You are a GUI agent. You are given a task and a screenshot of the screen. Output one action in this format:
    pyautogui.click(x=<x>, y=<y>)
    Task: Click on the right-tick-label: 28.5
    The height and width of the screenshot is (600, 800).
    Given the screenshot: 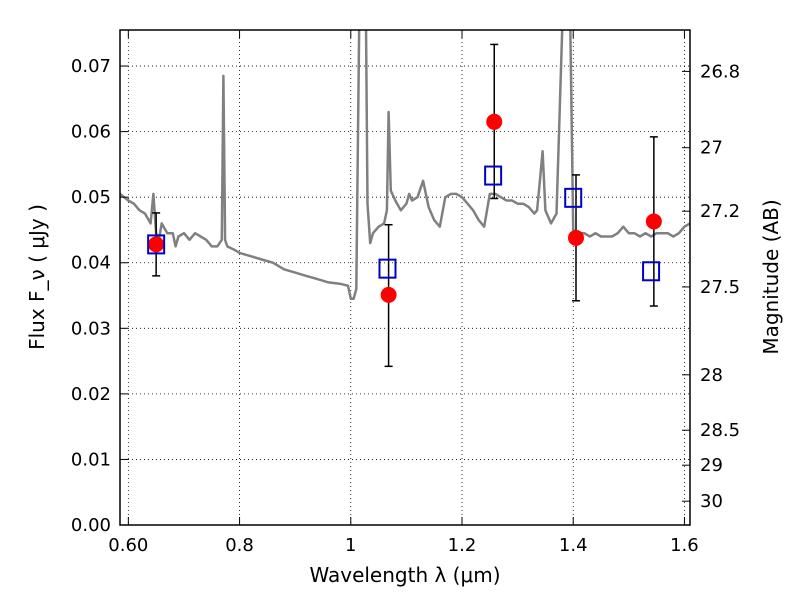 What is the action you would take?
    pyautogui.click(x=720, y=430)
    